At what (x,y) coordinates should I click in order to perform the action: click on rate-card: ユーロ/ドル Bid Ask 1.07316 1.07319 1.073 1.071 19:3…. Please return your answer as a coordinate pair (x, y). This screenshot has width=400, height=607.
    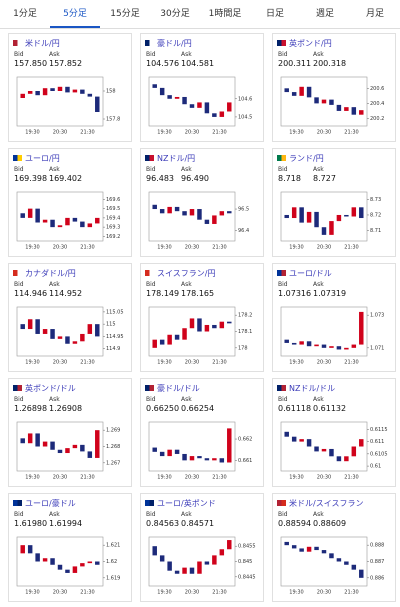
    Looking at the image, I should click on (334, 317).